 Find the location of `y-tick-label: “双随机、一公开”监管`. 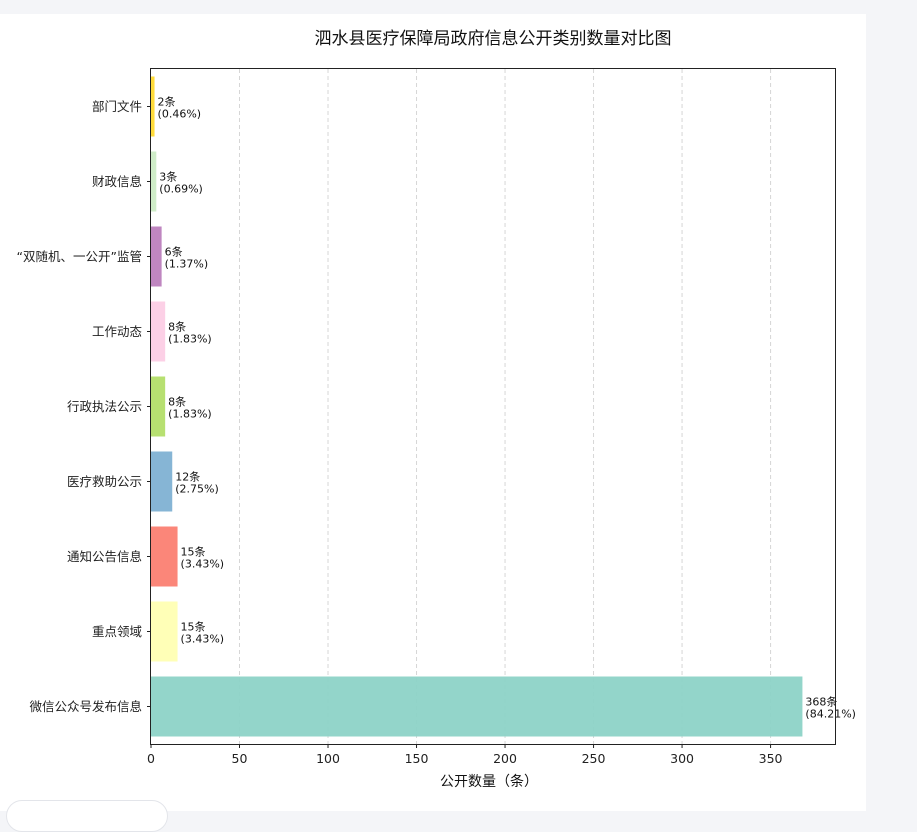

y-tick-label: “双随机、一公开”监管 is located at coordinates (79, 256).